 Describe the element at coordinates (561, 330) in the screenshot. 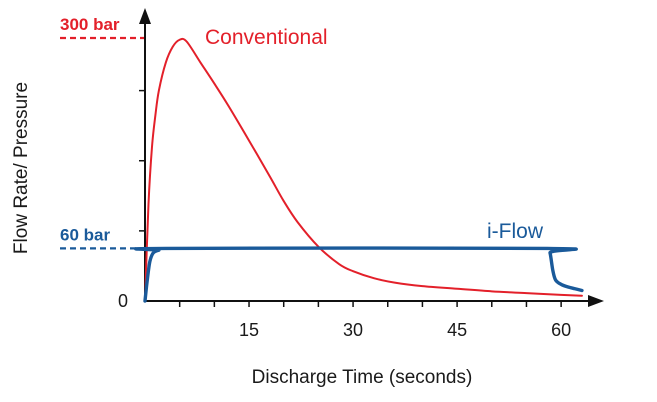

I see `x-tick-label: 60` at that location.